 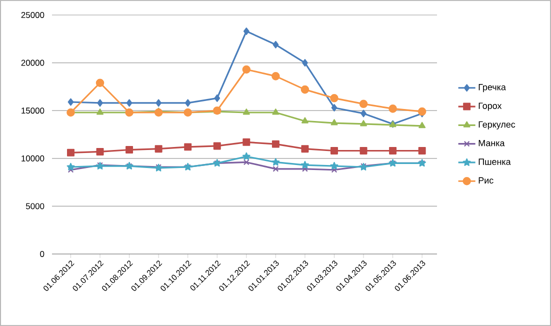 What do you see at coordinates (490, 106) in the screenshot?
I see `legend-label: Горох` at bounding box center [490, 106].